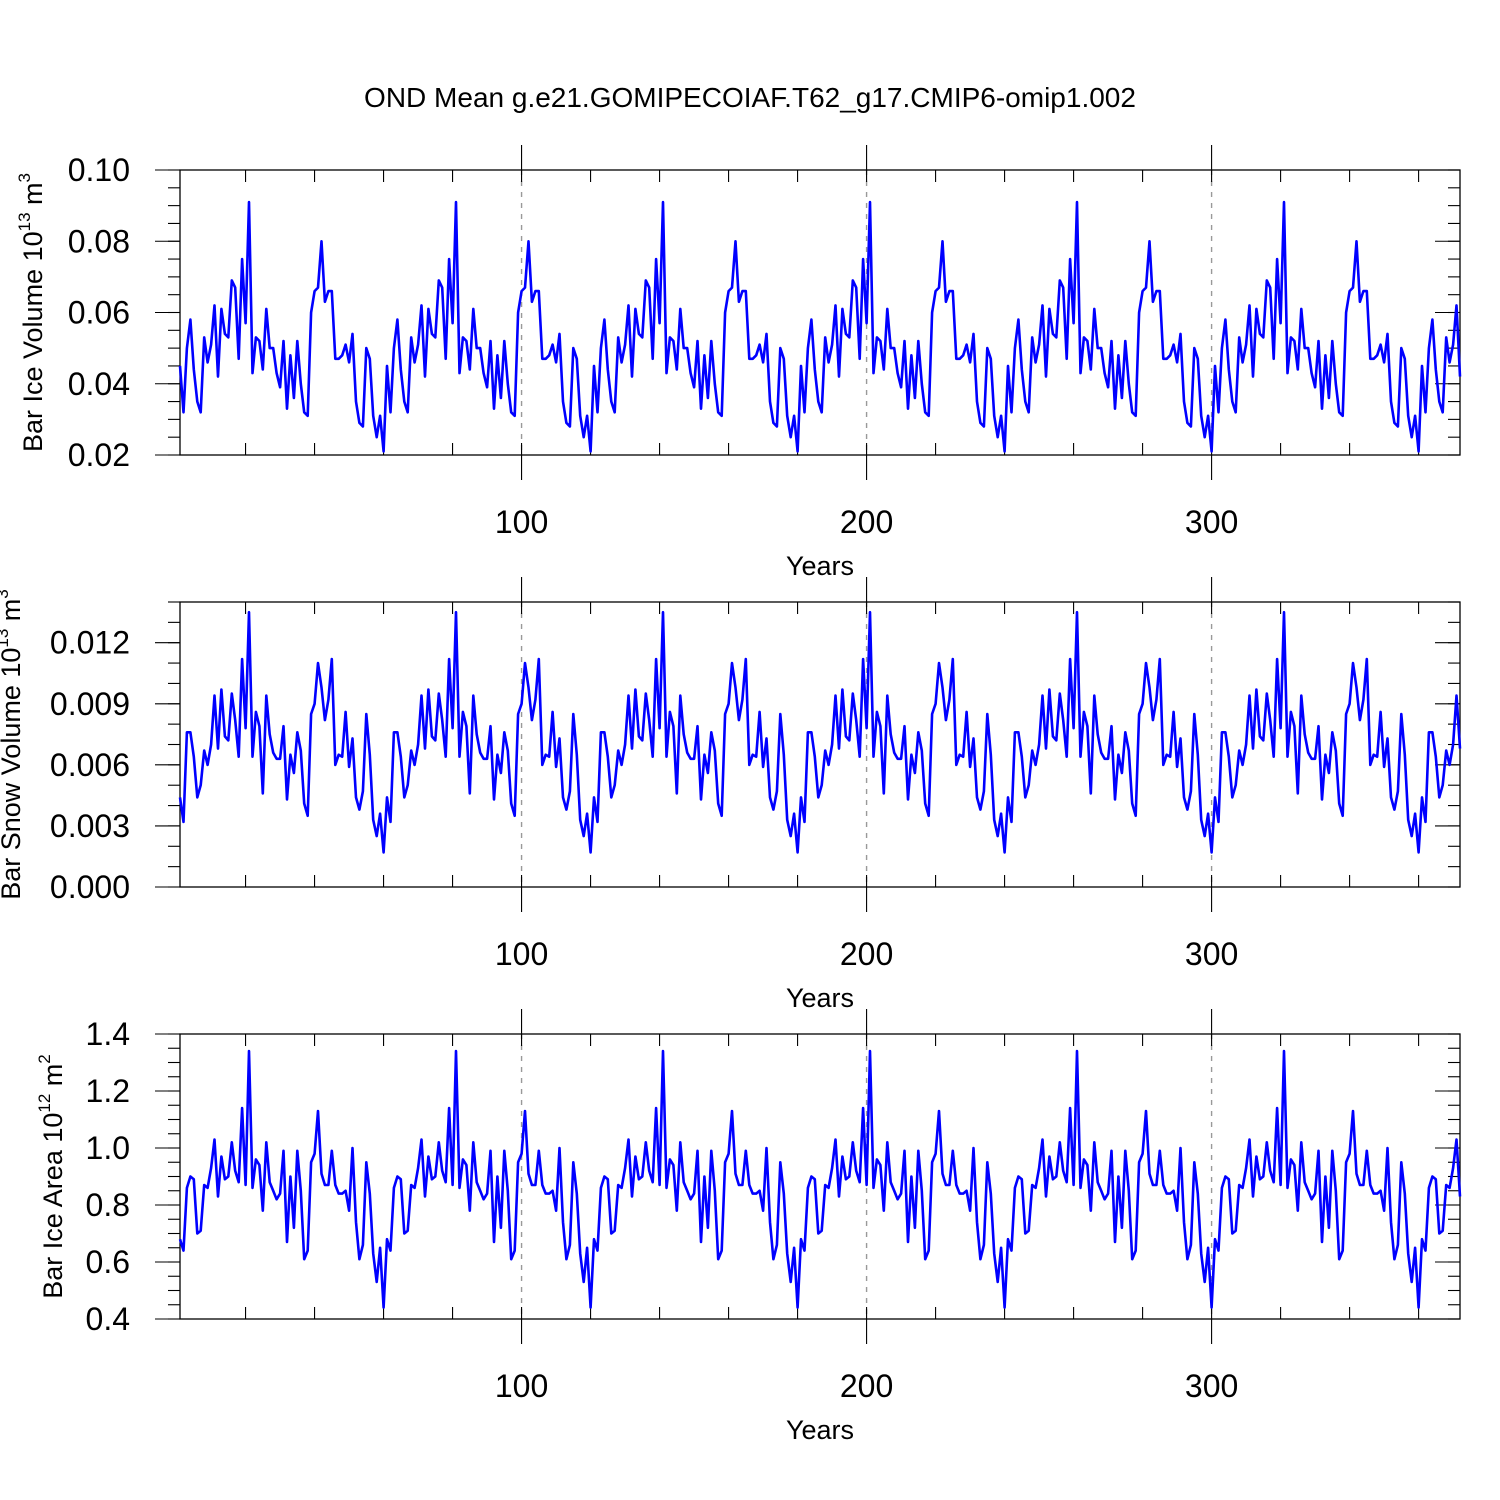  I want to click on y-tick-label: 0.02, so click(99, 455).